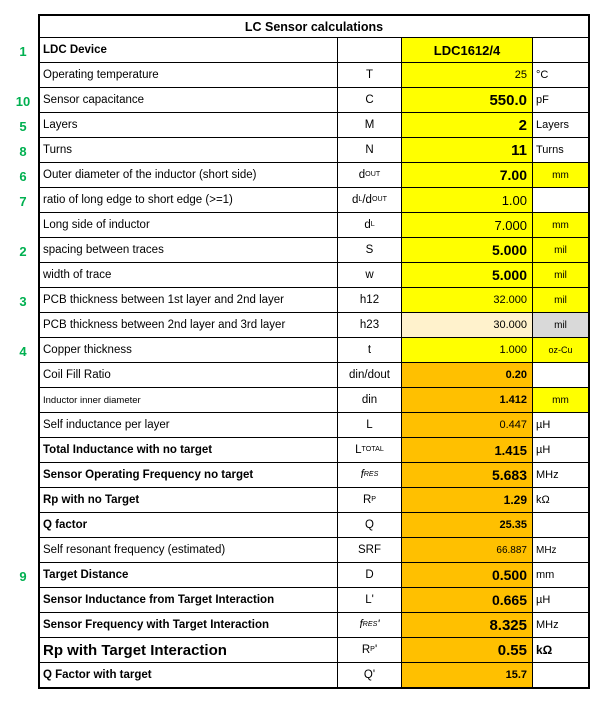  What do you see at coordinates (466, 450) in the screenshot?
I see `value-cell: 1.415` at bounding box center [466, 450].